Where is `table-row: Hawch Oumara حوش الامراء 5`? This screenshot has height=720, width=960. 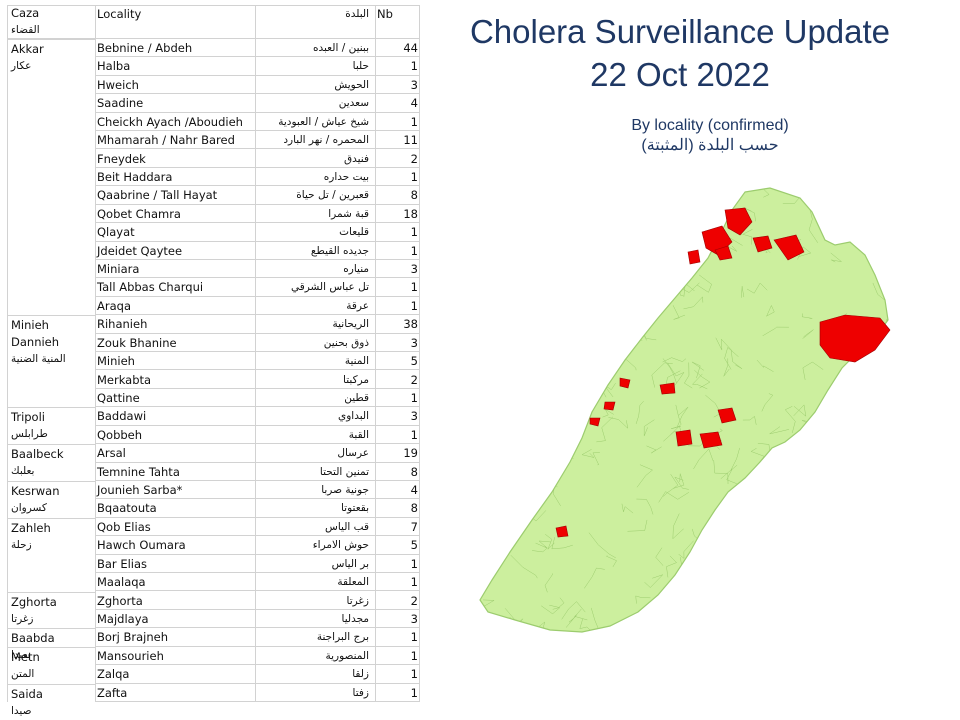
table-row: Hawch Oumara حوش الامراء 5 is located at coordinates (257, 545).